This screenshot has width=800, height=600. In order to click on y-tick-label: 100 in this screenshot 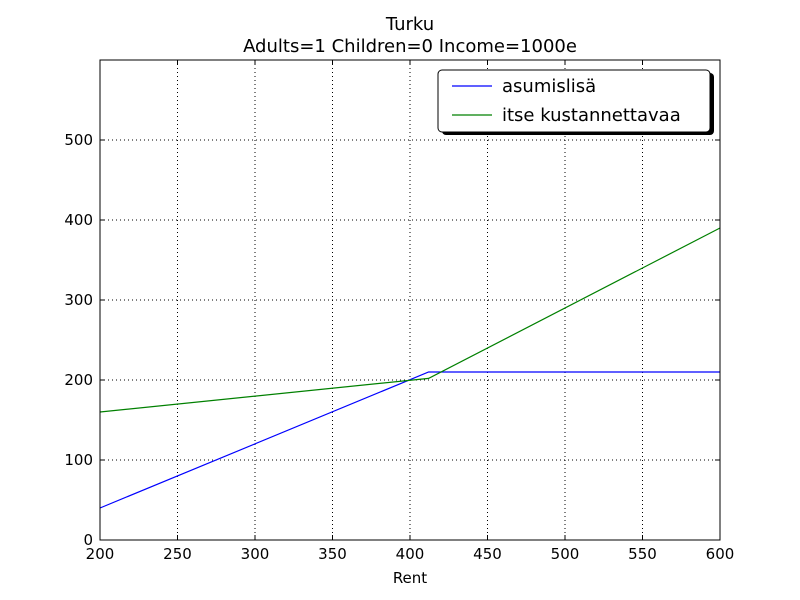, I will do `click(78, 460)`.